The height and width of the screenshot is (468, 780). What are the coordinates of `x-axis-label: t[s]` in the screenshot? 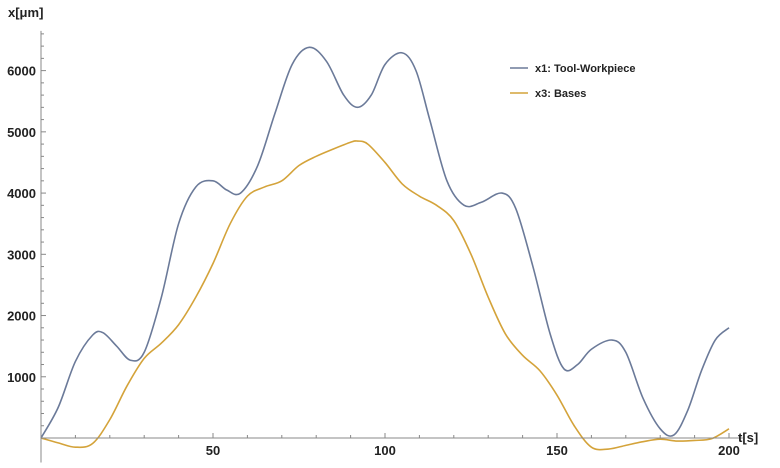 It's located at (748, 437).